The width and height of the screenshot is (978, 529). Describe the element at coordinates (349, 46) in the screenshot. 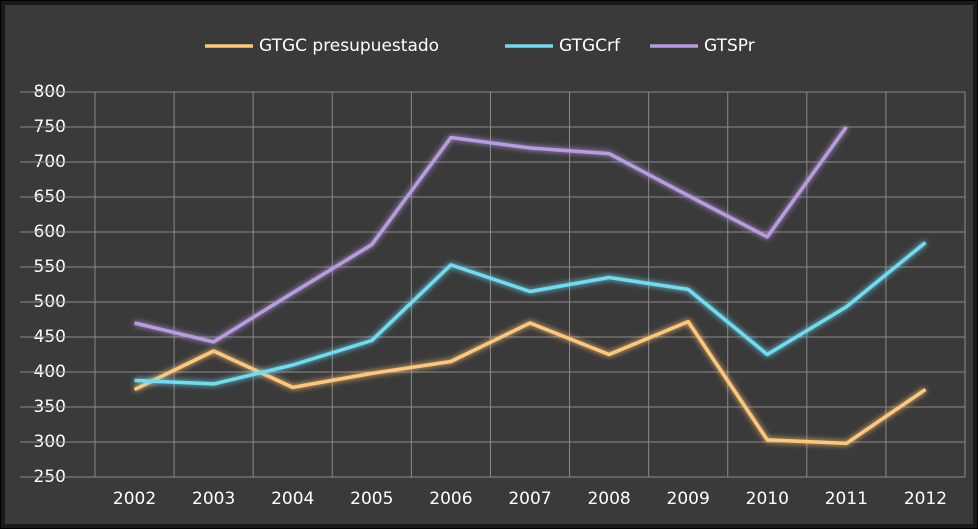

I see `legend-label: GTGC presupuestado` at that location.